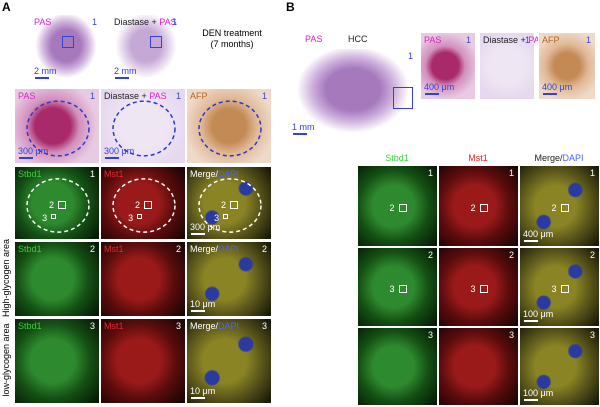 The height and width of the screenshot is (407, 600). Describe the element at coordinates (229, 279) in the screenshot. I see `image-panel: Merge/DAPI 2 10 μm` at that location.